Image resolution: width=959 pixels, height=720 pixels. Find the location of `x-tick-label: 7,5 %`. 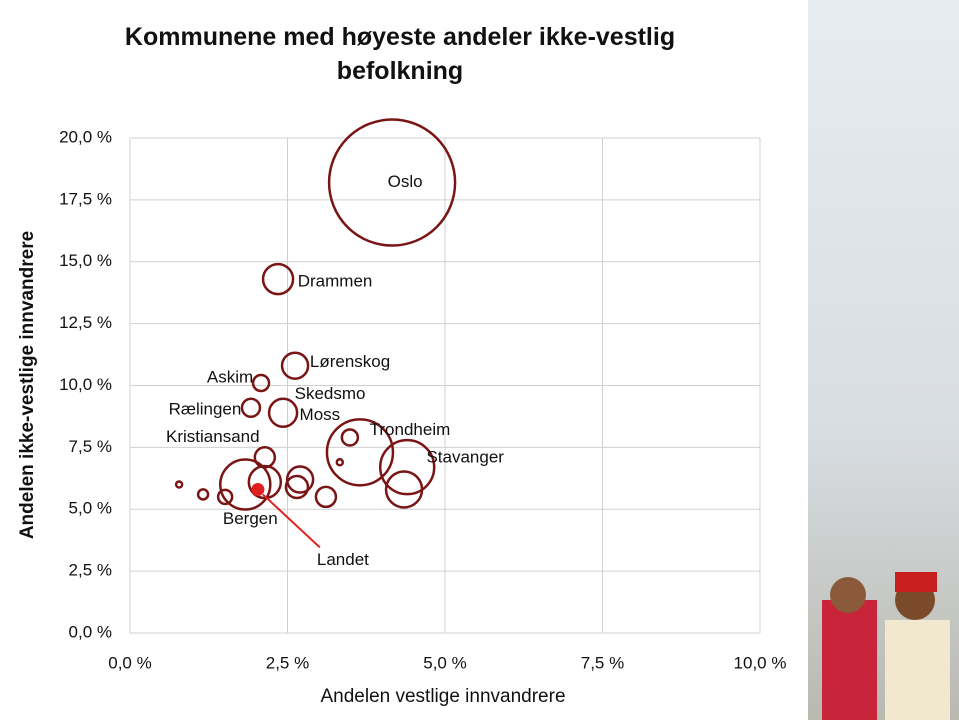

x-tick-label: 7,5 % is located at coordinates (602, 662).